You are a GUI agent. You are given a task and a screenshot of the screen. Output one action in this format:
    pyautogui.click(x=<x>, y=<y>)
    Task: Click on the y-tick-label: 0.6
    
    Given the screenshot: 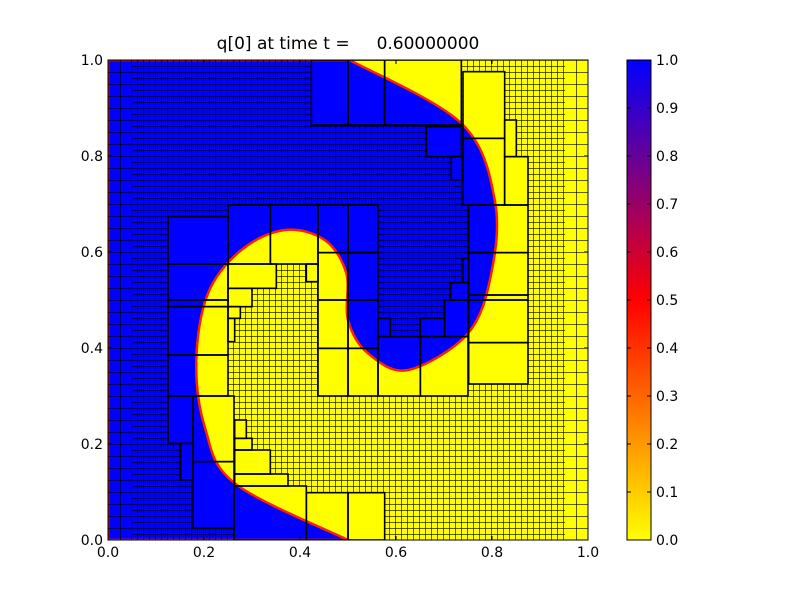 What is the action you would take?
    pyautogui.click(x=92, y=253)
    